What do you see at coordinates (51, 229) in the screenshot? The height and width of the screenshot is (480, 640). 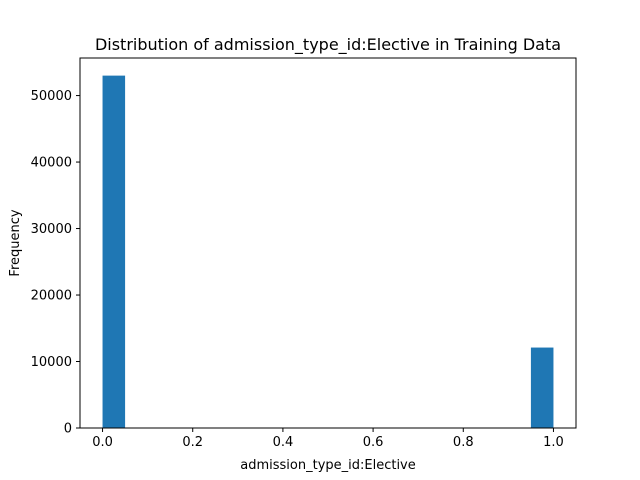 I see `y-tick-label: 30000` at bounding box center [51, 229].